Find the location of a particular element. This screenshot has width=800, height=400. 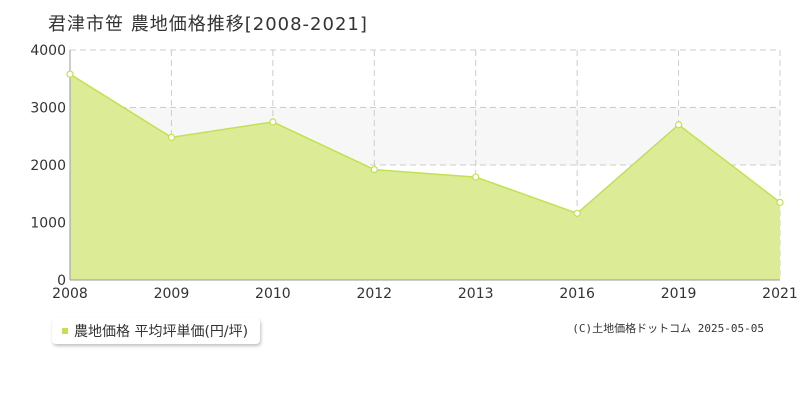

legend-swatch is located at coordinates (65, 331).